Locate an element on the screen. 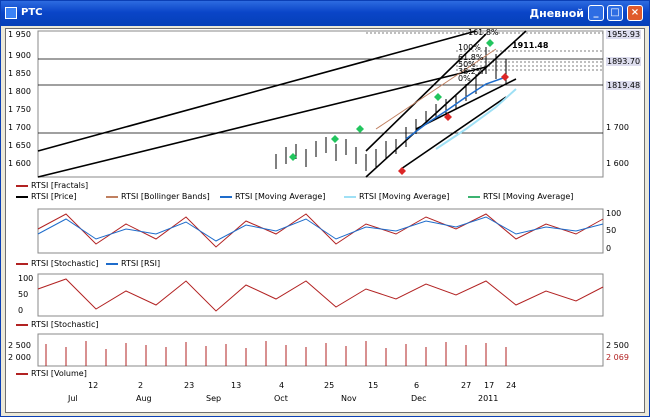  x-month: Jul is located at coordinates (73, 398).